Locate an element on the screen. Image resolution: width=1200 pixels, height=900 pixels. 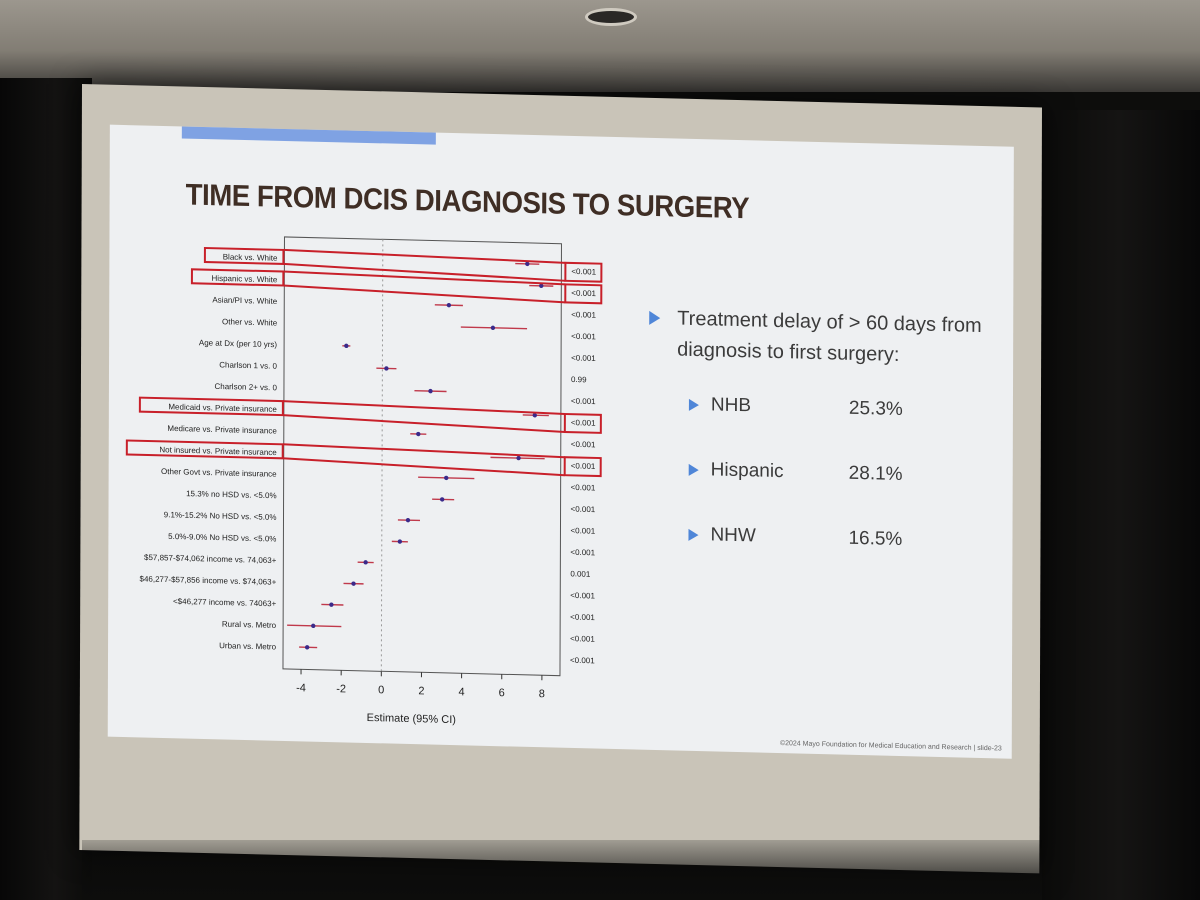
sub-bullet-label: Hispanic is located at coordinates (747, 471).